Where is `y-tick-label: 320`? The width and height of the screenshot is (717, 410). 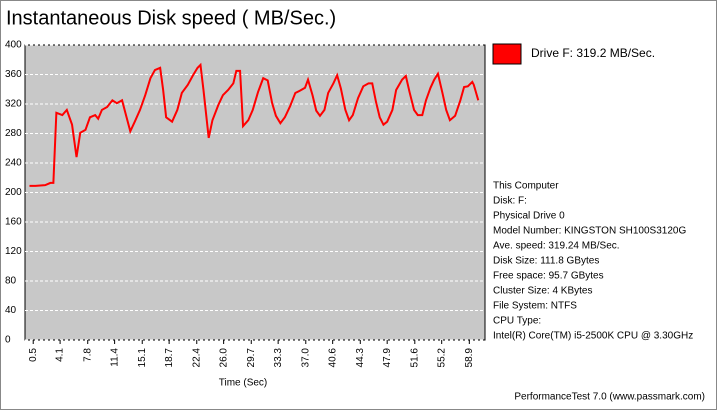
y-tick-label: 320 is located at coordinates (13, 104).